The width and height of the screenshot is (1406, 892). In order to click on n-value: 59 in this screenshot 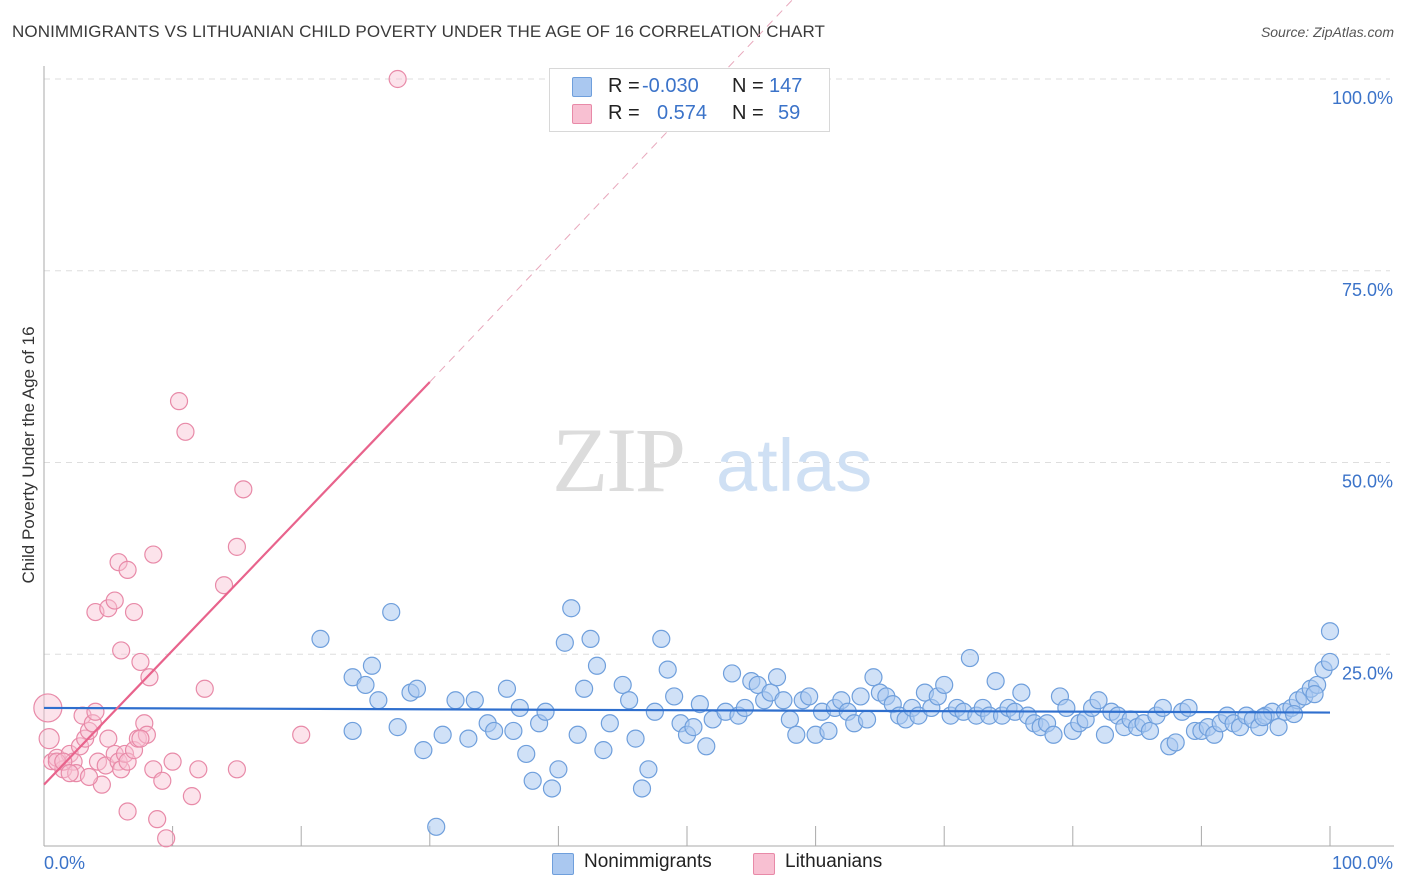, I will do `click(789, 113)`.